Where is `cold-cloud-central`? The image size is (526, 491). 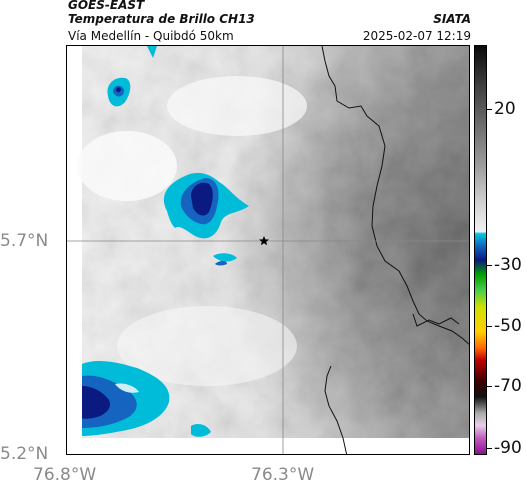
cold-cloud-central is located at coordinates (206, 219).